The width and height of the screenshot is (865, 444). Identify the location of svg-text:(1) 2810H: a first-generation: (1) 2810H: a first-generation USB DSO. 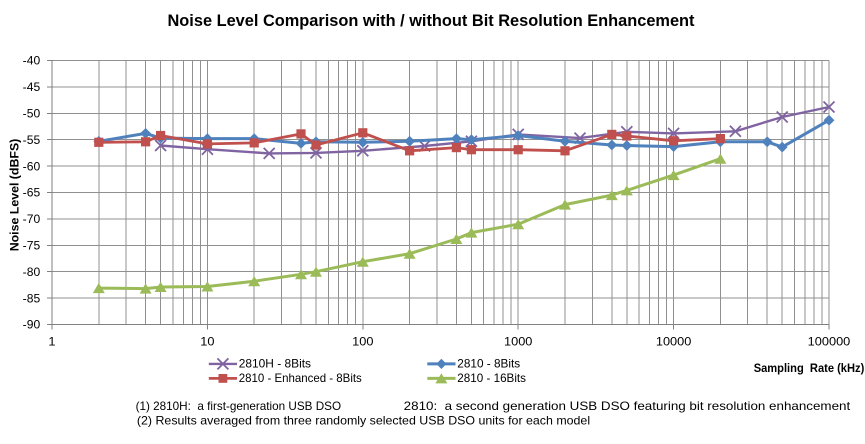
(239, 406).